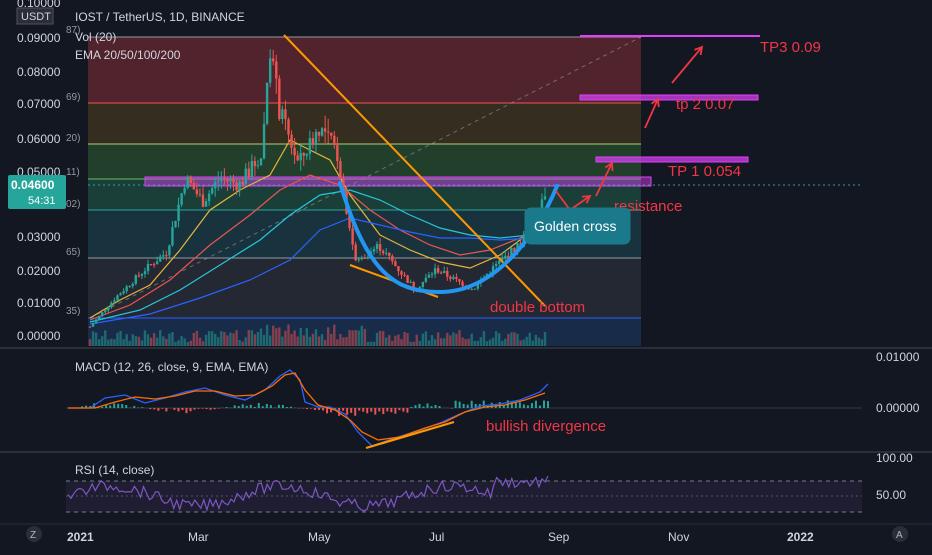  I want to click on price-badge-value: 0.04600, so click(33, 185).